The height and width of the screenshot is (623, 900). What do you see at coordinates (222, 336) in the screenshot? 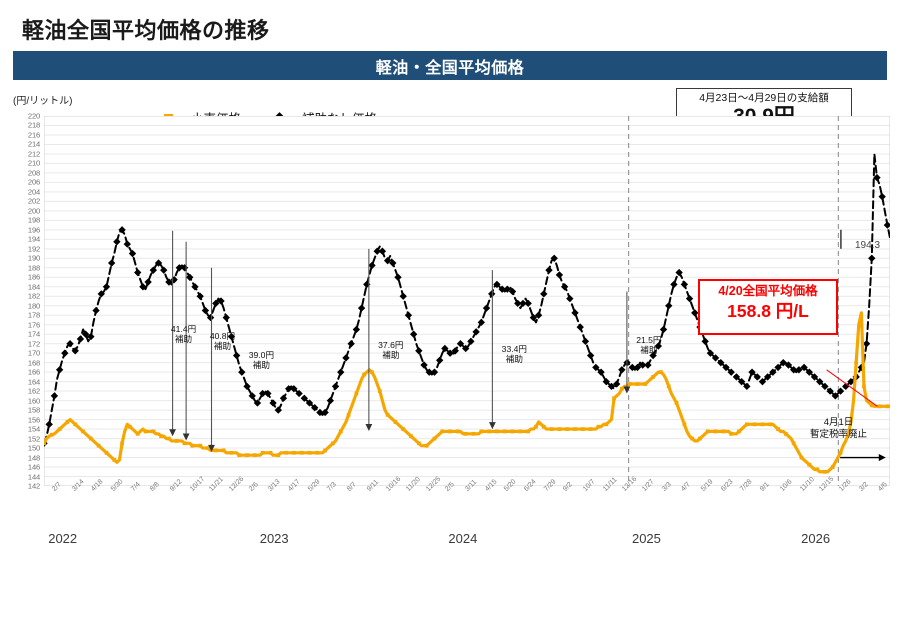
I see `subsidy-amount: 40.8円` at bounding box center [222, 336].